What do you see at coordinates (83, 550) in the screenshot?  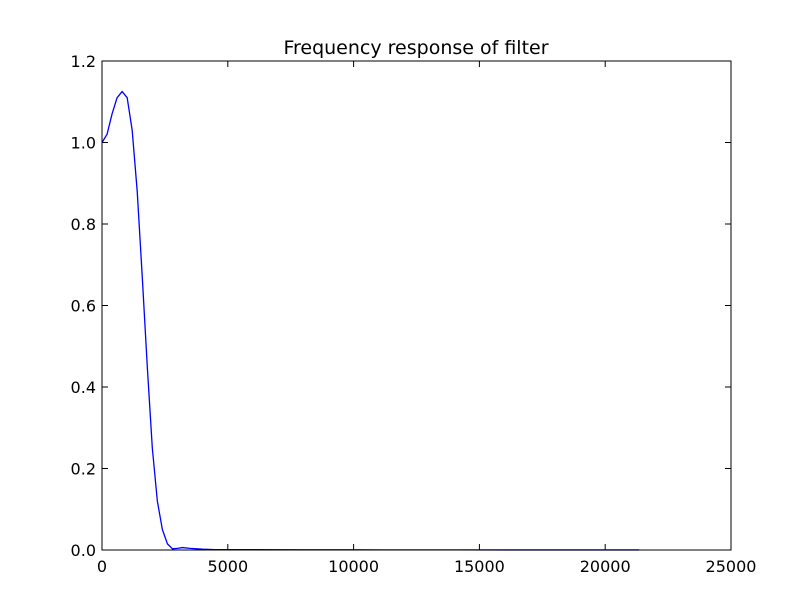 I see `y-tick-label: 0.0` at bounding box center [83, 550].